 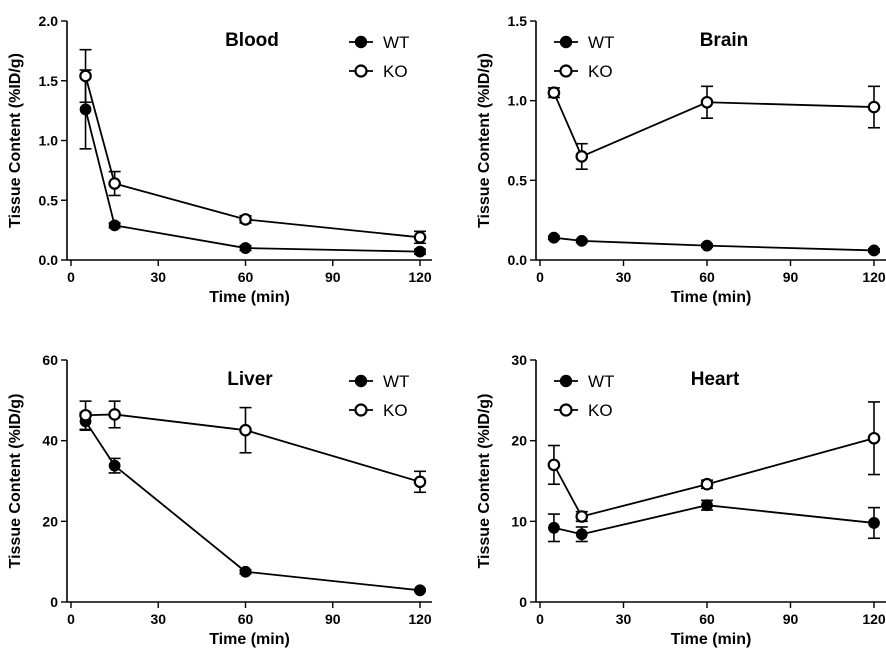 What do you see at coordinates (715, 379) in the screenshot?
I see `panel-title: Heart` at bounding box center [715, 379].